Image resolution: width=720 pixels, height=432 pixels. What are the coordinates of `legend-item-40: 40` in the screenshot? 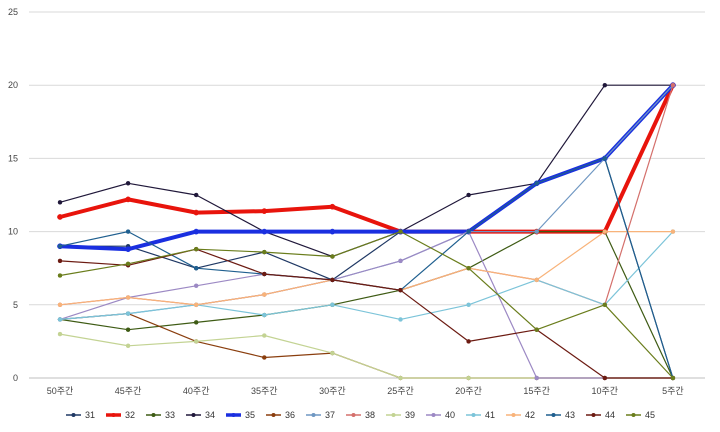 It's located at (440, 415).